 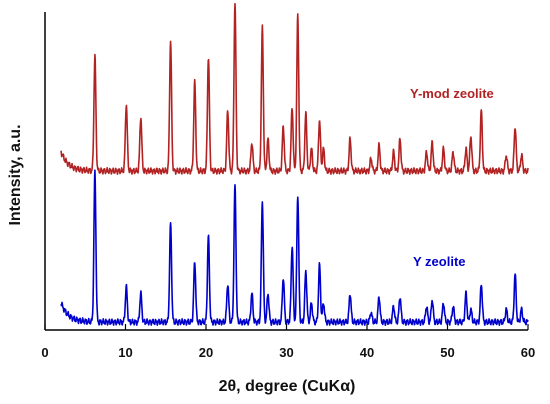 What do you see at coordinates (439, 261) in the screenshot?
I see `series-label-y-zeolite: Y zeolite` at bounding box center [439, 261].